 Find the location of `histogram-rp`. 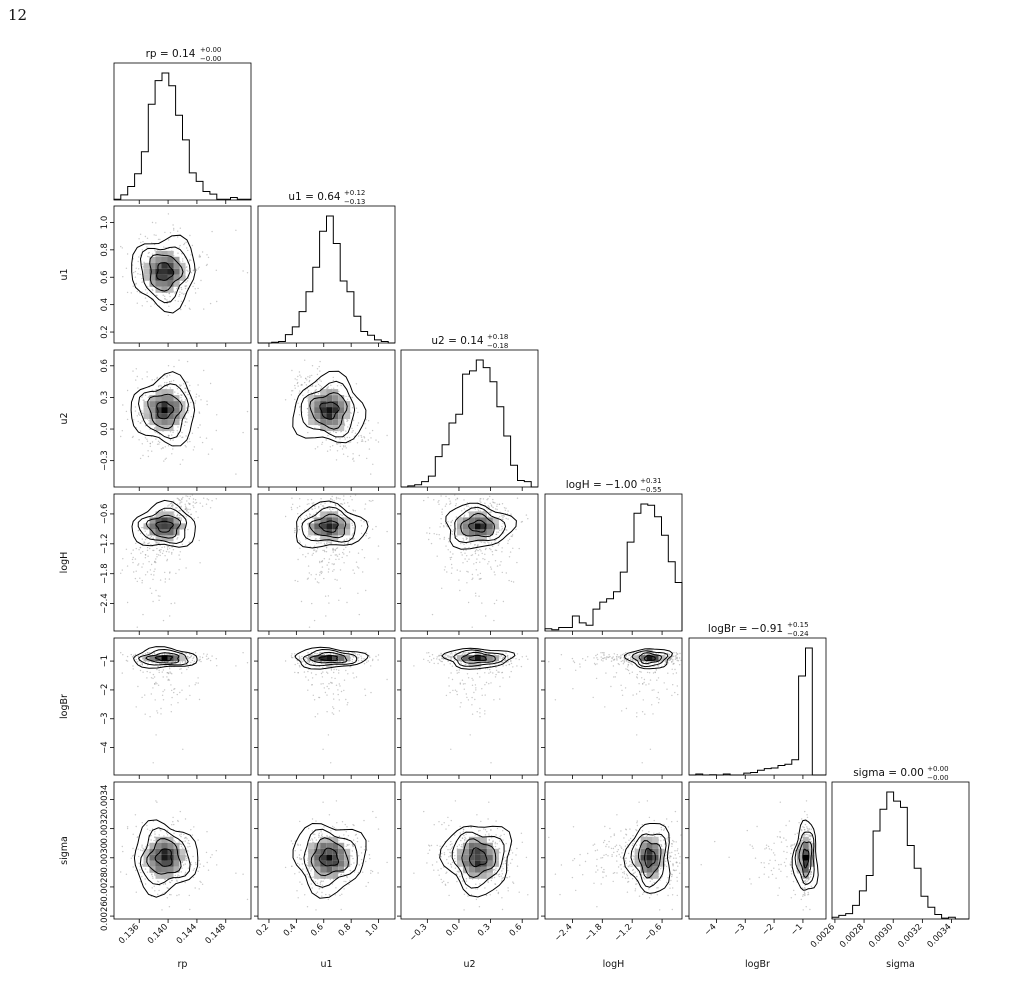

histogram-rp is located at coordinates (182, 136).